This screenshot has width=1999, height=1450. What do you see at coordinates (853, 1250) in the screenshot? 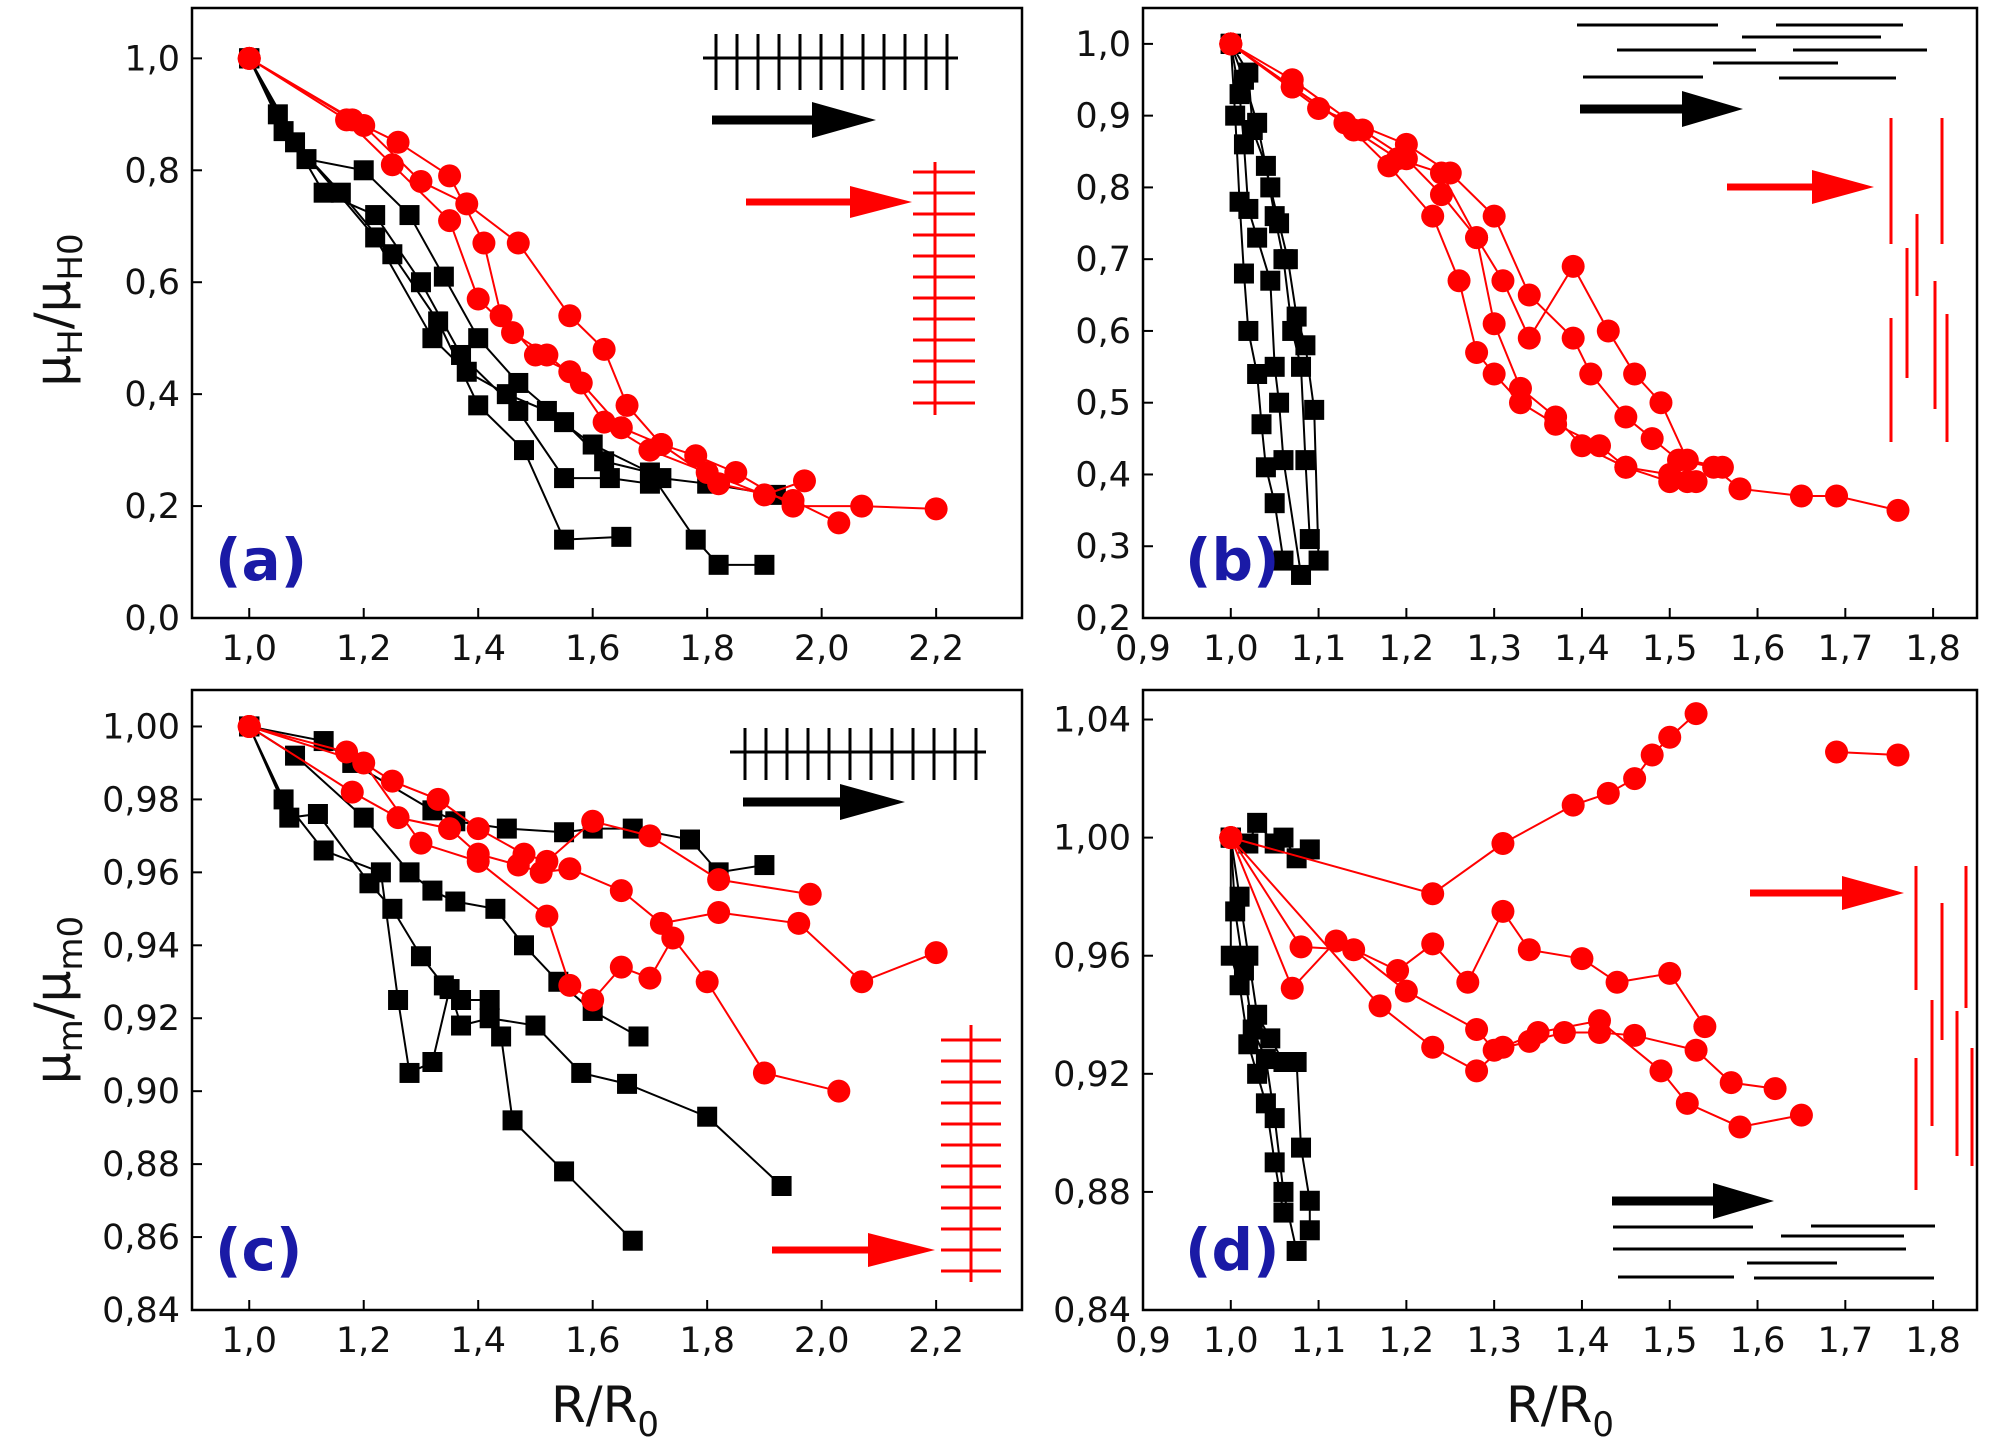
I see `panel-c-red-arrow-icon` at bounding box center [853, 1250].